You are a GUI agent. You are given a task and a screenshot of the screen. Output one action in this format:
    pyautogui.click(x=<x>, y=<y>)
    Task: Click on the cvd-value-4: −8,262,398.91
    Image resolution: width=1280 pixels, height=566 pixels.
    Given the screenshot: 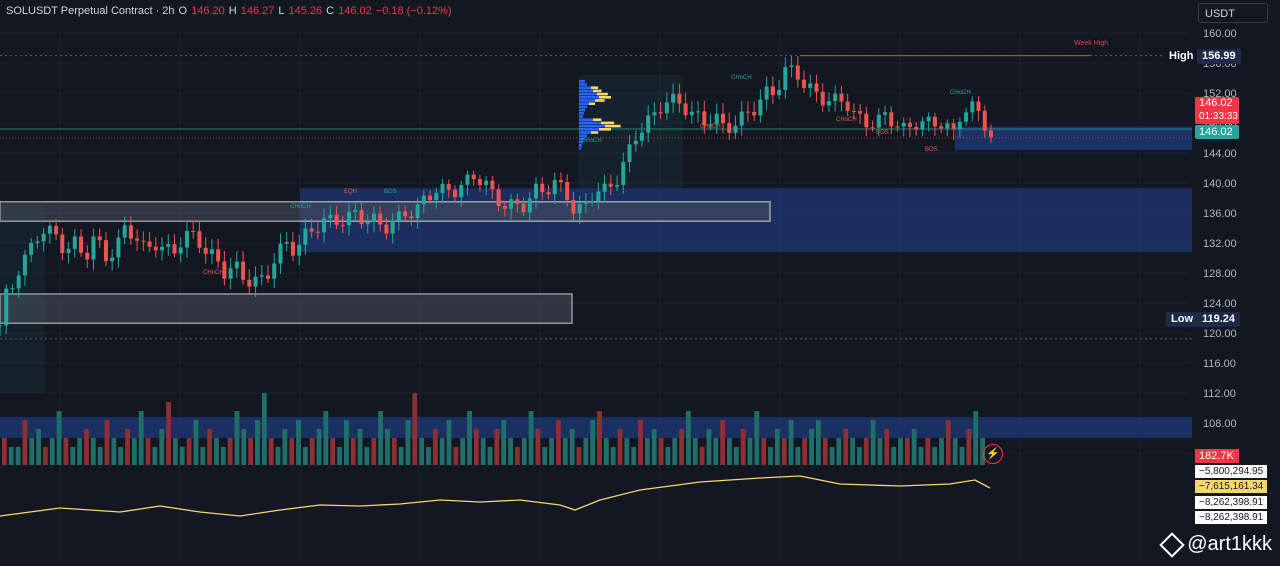 What is the action you would take?
    pyautogui.click(x=1231, y=517)
    